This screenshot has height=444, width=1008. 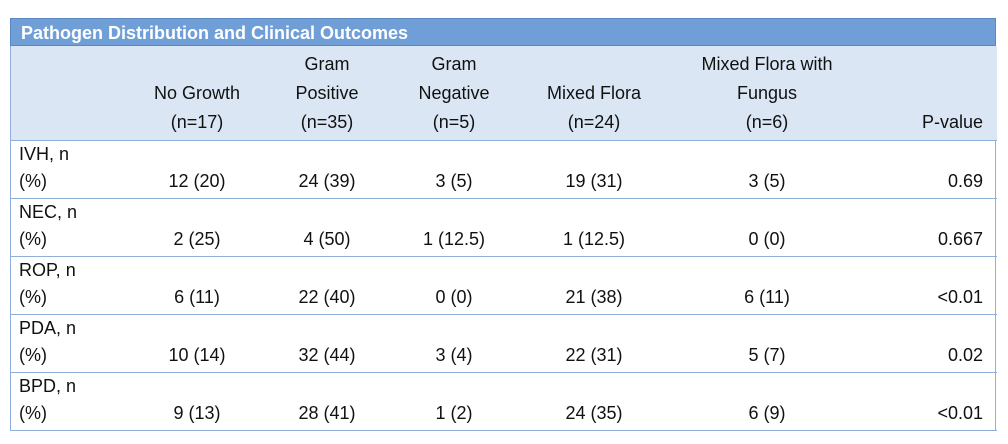 I want to click on header-p-value: P-value, so click(x=931, y=93).